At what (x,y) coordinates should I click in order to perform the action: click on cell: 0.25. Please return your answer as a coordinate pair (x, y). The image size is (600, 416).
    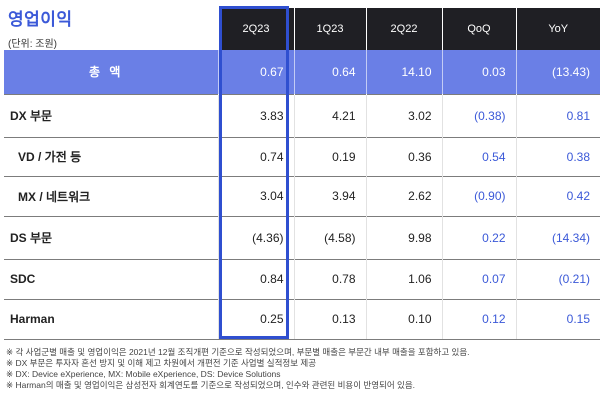
    Looking at the image, I should click on (255, 319).